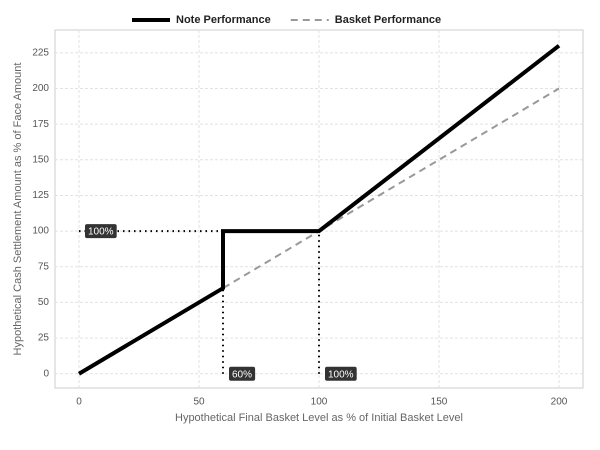 The image size is (600, 450). Describe the element at coordinates (559, 402) in the screenshot. I see `x-tick-label: 200` at that location.